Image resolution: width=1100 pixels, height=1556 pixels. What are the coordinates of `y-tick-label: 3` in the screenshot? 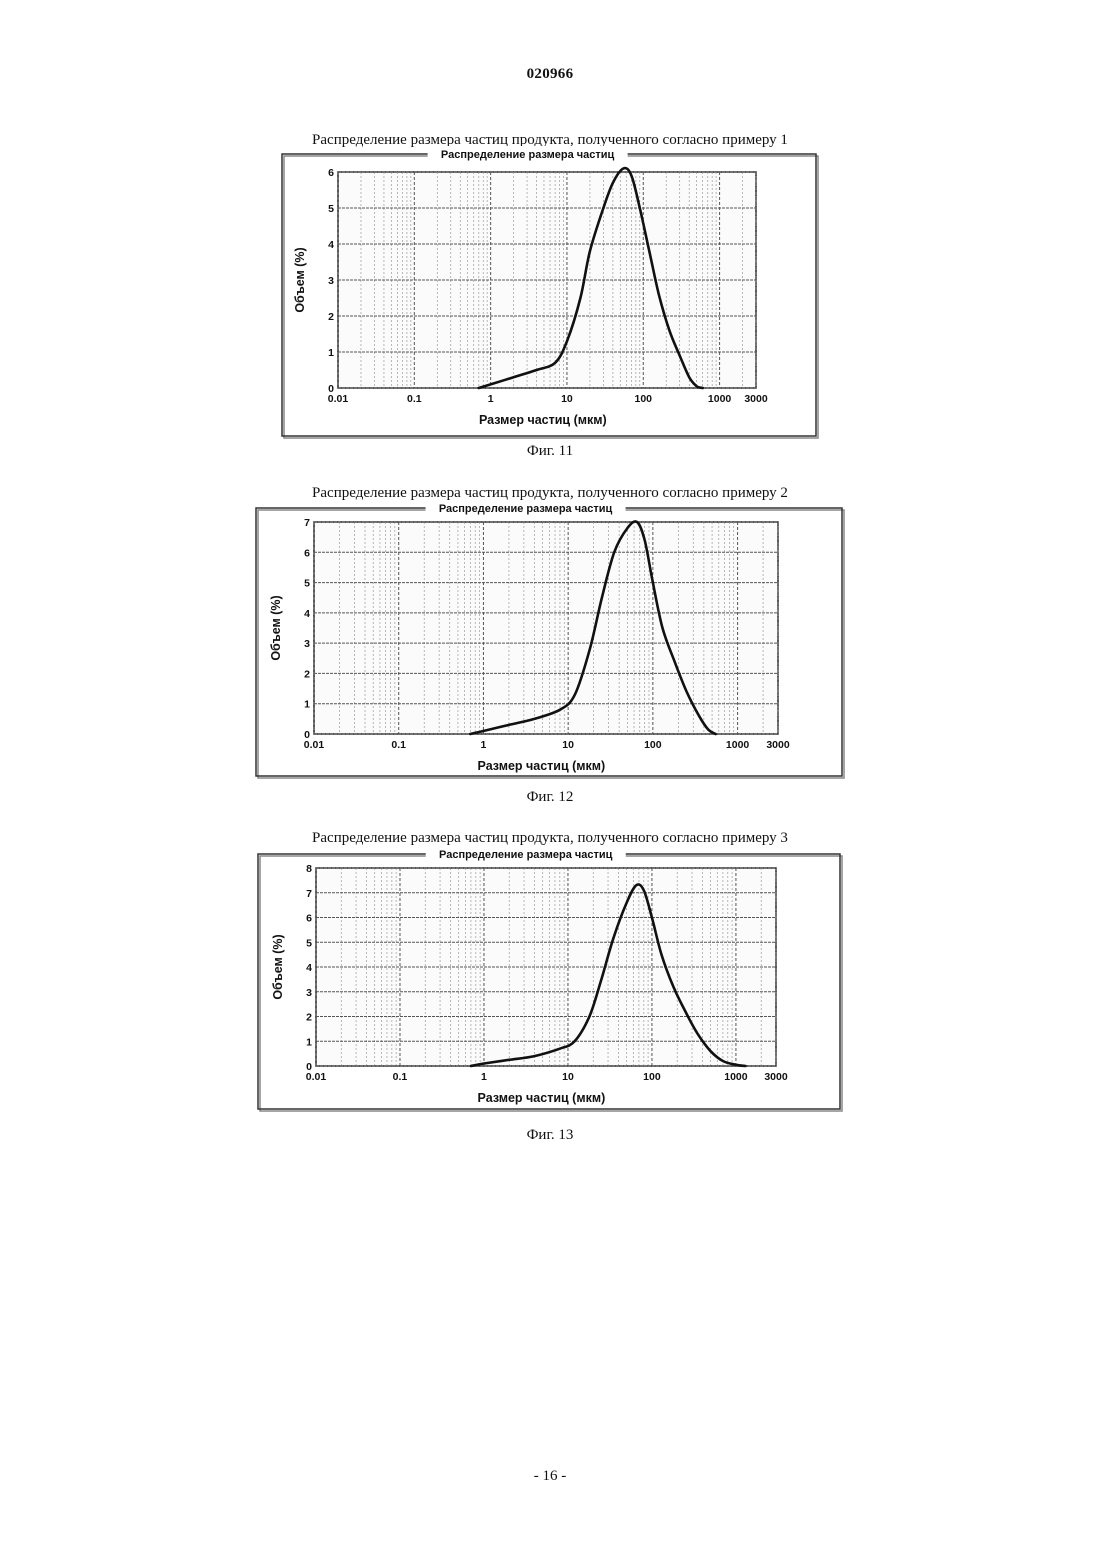 It's located at (309, 993).